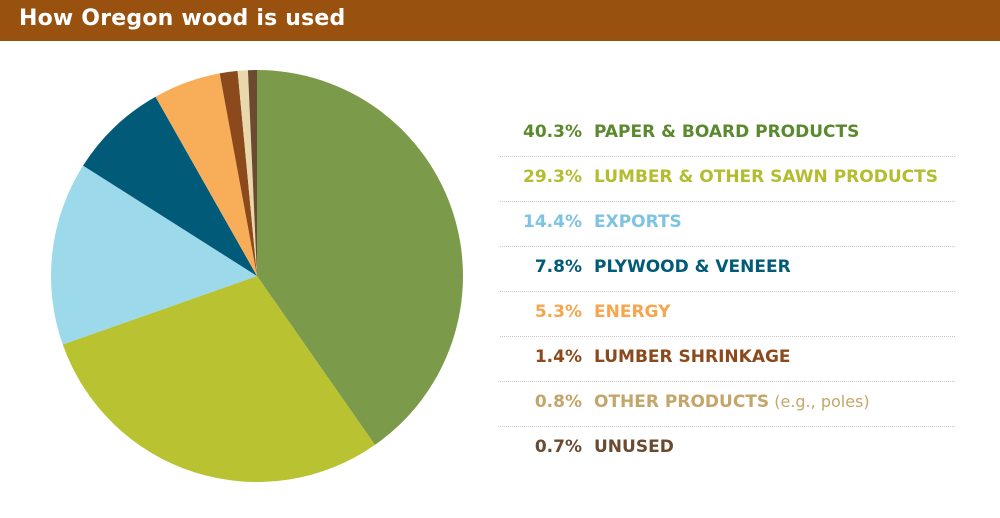  Describe the element at coordinates (552, 132) in the screenshot. I see `legend-percent: 40.3%` at that location.